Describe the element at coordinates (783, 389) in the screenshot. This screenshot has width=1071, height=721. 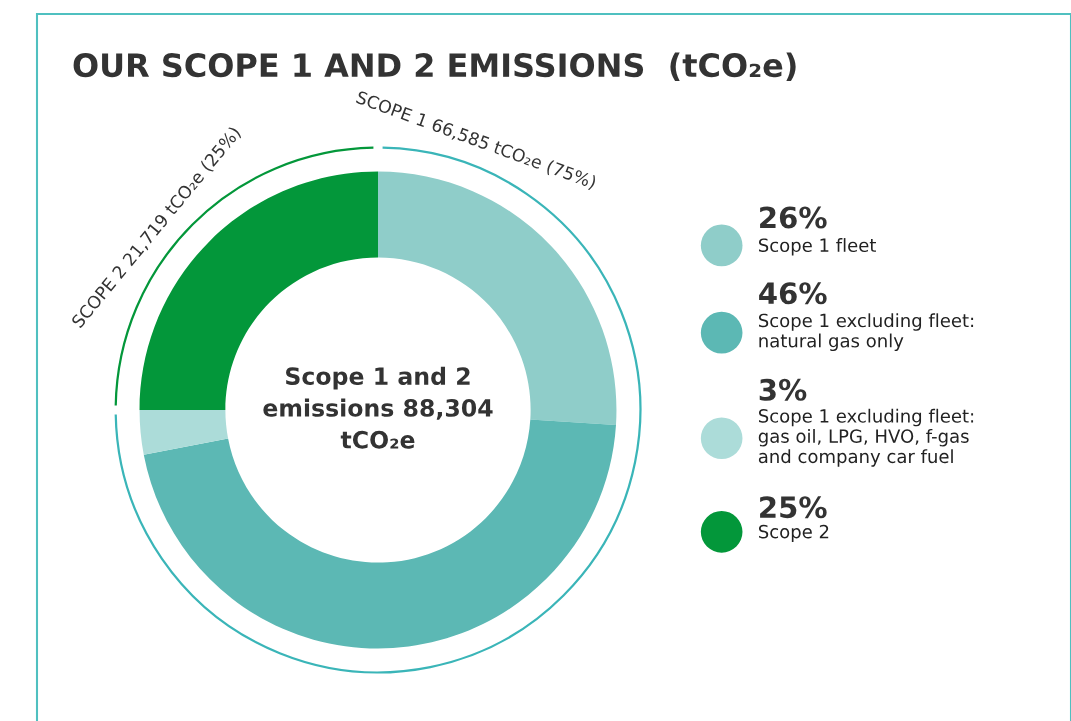
I see `data-label: 3%` at that location.